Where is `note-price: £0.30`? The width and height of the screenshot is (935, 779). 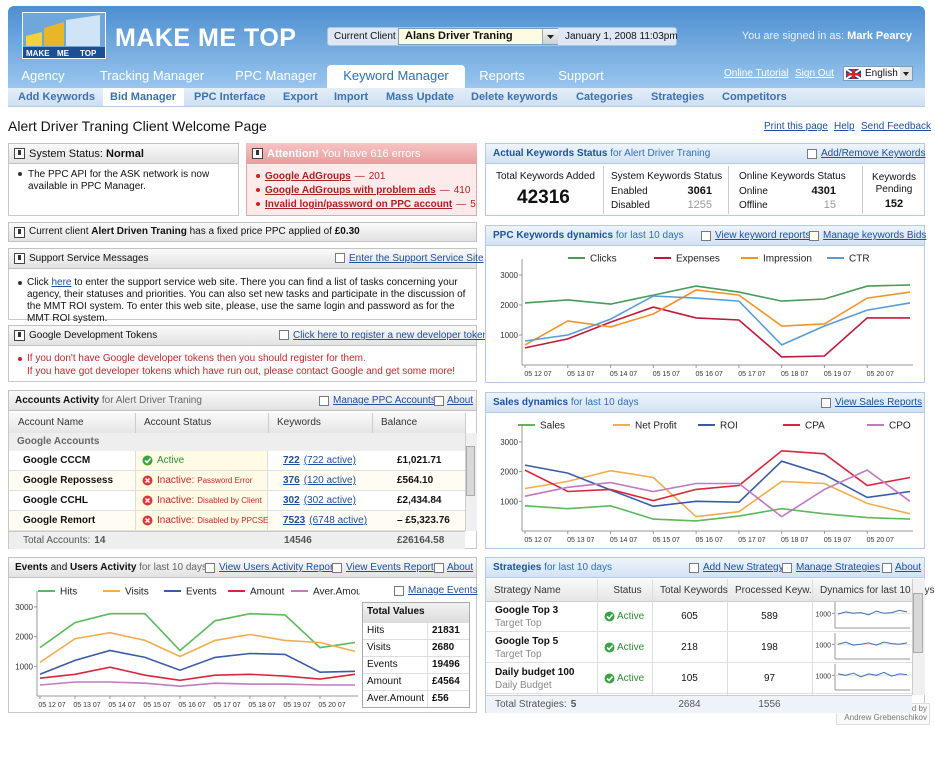
note-price: £0.30 is located at coordinates (347, 231).